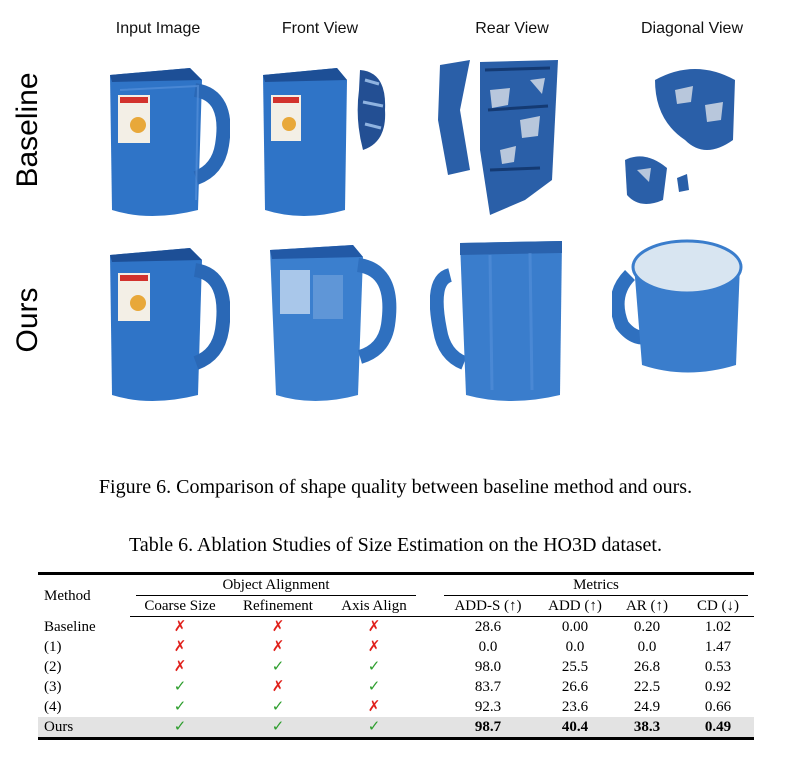 This screenshot has width=791, height=768. Describe the element at coordinates (575, 728) in the screenshot. I see `metric-cell: 40.4` at that location.